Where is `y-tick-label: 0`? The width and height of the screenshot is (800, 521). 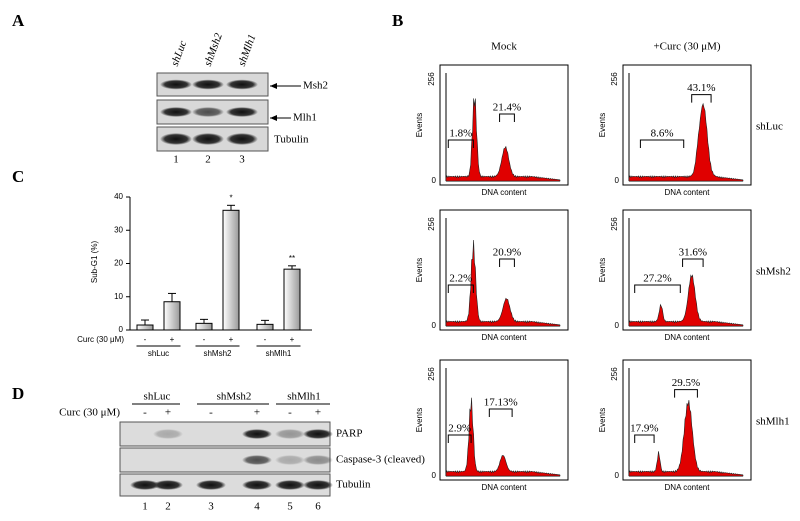
y-tick-label: 0 is located at coordinates (121, 329).